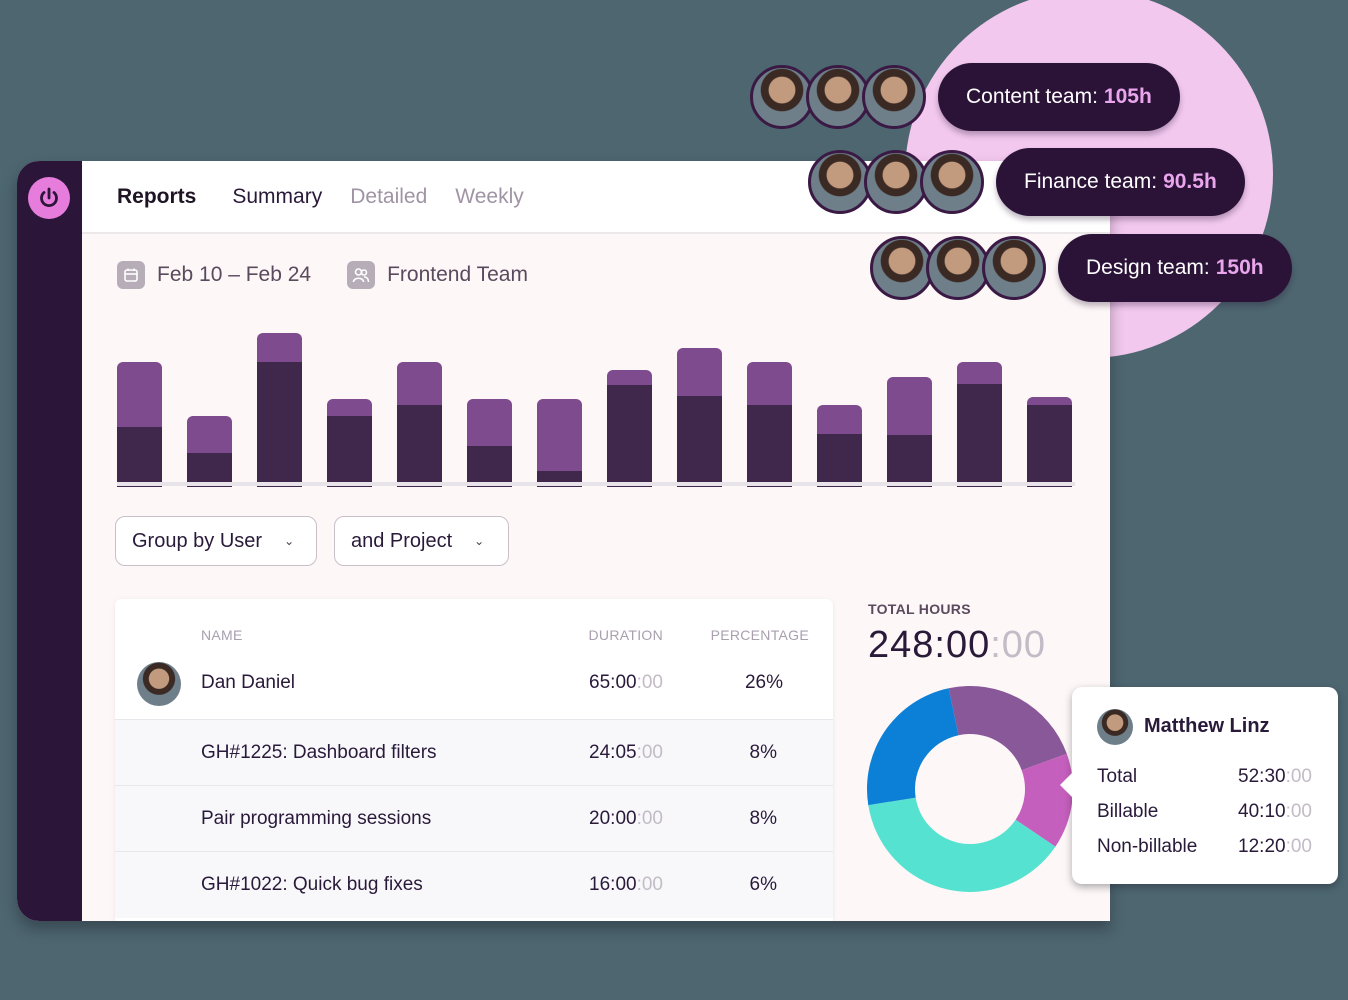 The height and width of the screenshot is (1000, 1348). What do you see at coordinates (402, 540) in the screenshot?
I see `and-project-label: and Project` at bounding box center [402, 540].